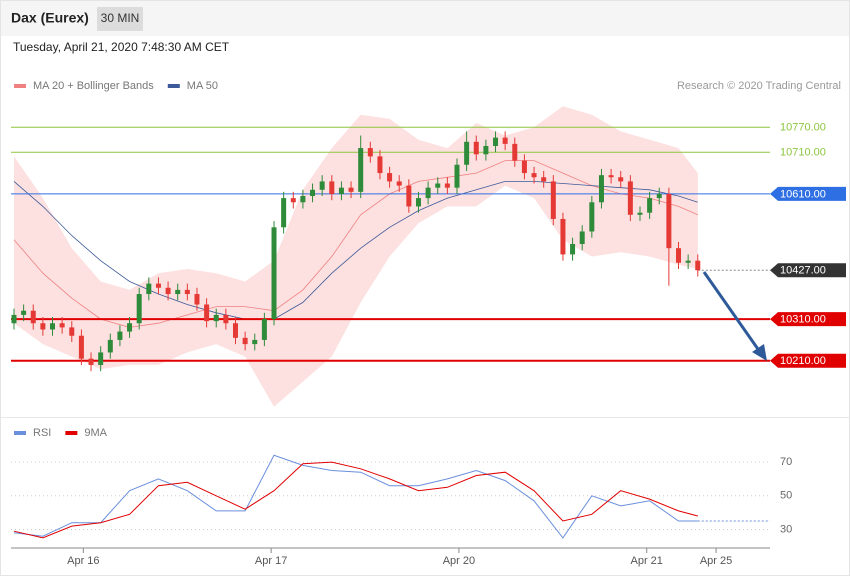 The width and height of the screenshot is (850, 581). What do you see at coordinates (803, 319) in the screenshot?
I see `level-label: 10310.00` at bounding box center [803, 319].